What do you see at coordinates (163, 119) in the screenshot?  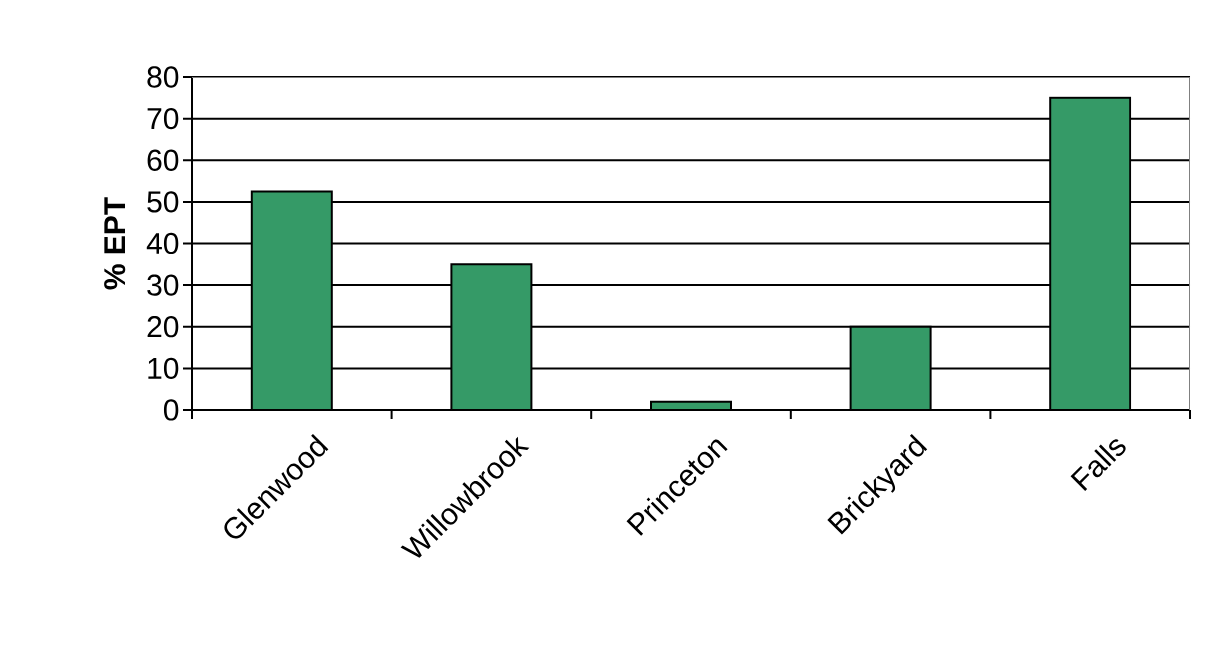 I see `y-tick-label: 70` at bounding box center [163, 119].